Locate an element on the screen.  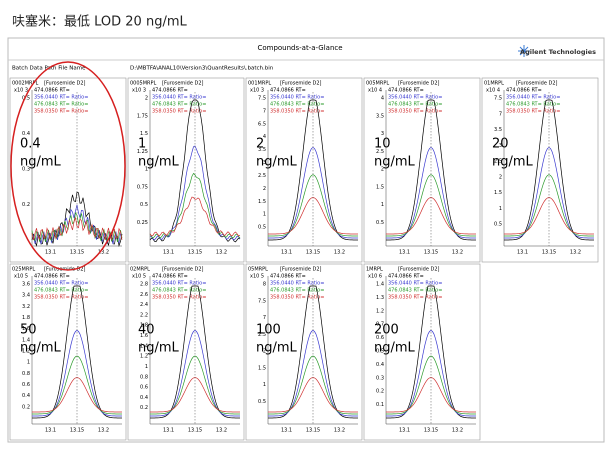
y-tick-label: 0.2 is located at coordinates (380, 392).